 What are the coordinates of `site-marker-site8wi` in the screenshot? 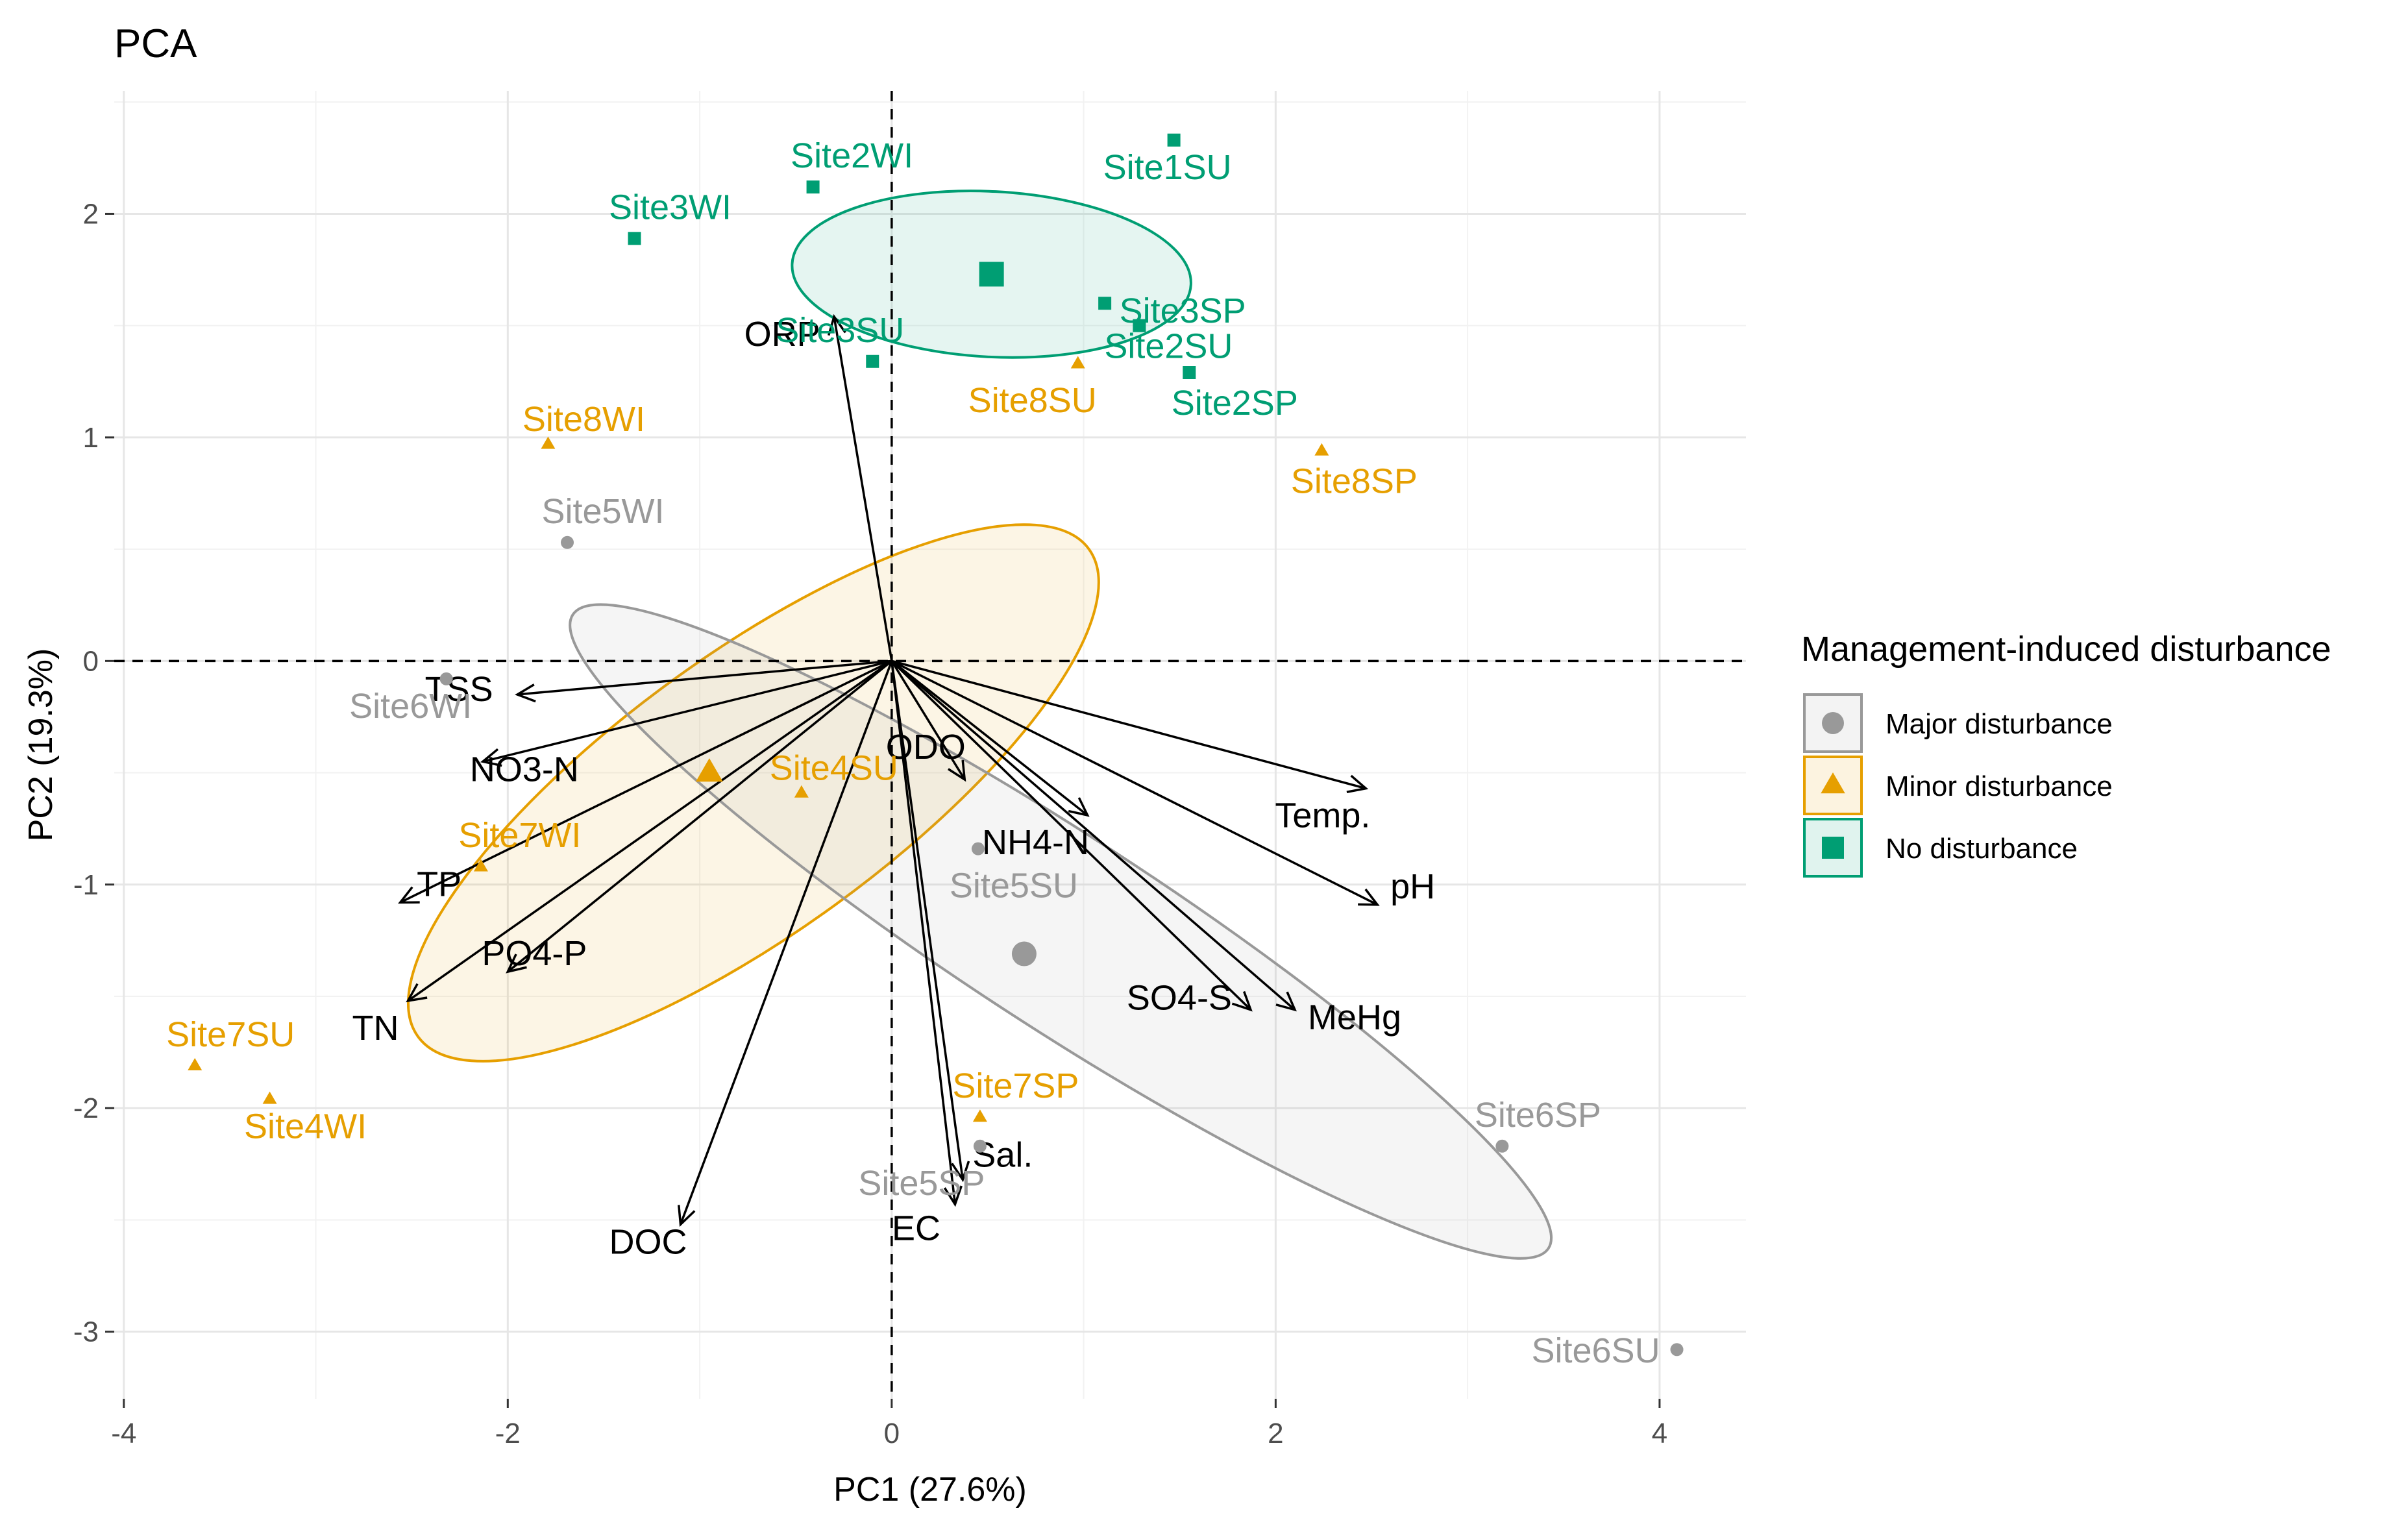 It's located at (548, 443).